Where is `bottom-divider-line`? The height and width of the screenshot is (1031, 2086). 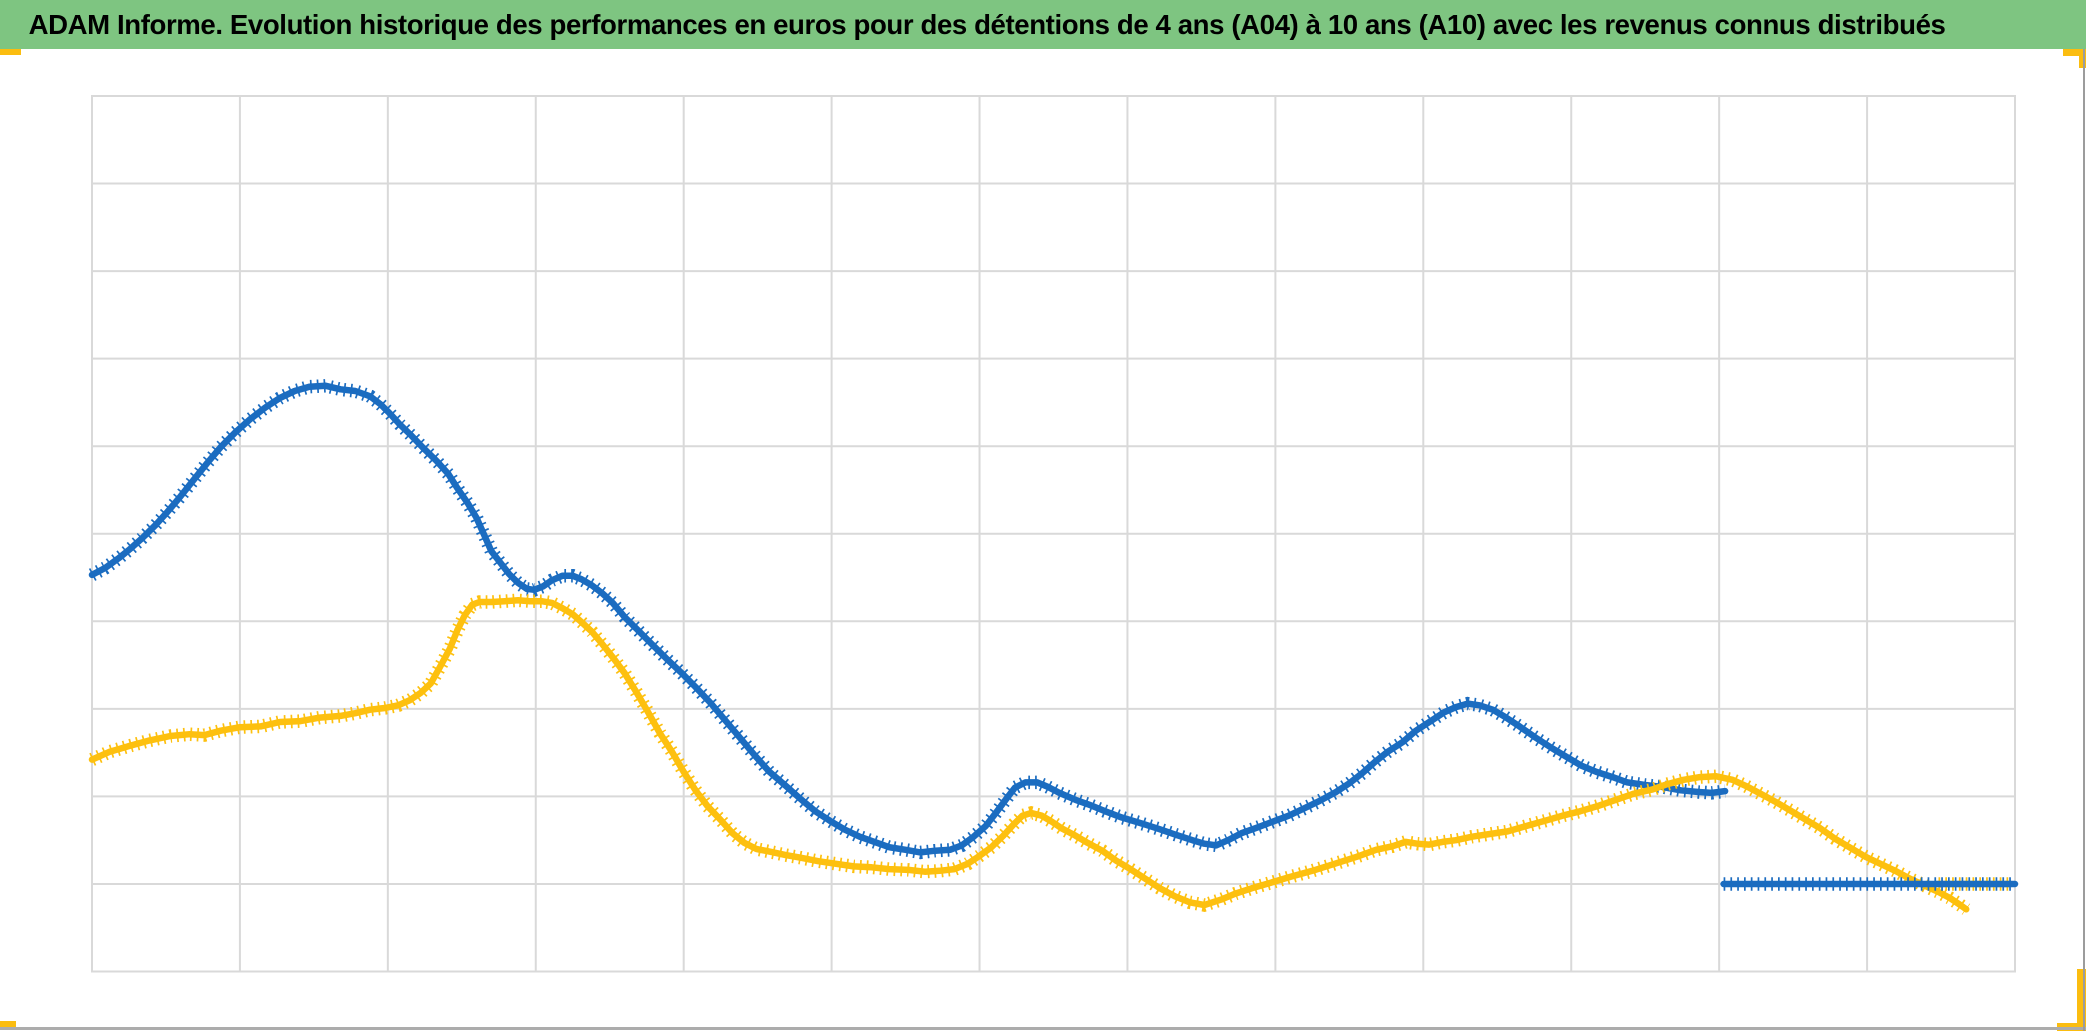
bottom-divider-line is located at coordinates (1043, 1028).